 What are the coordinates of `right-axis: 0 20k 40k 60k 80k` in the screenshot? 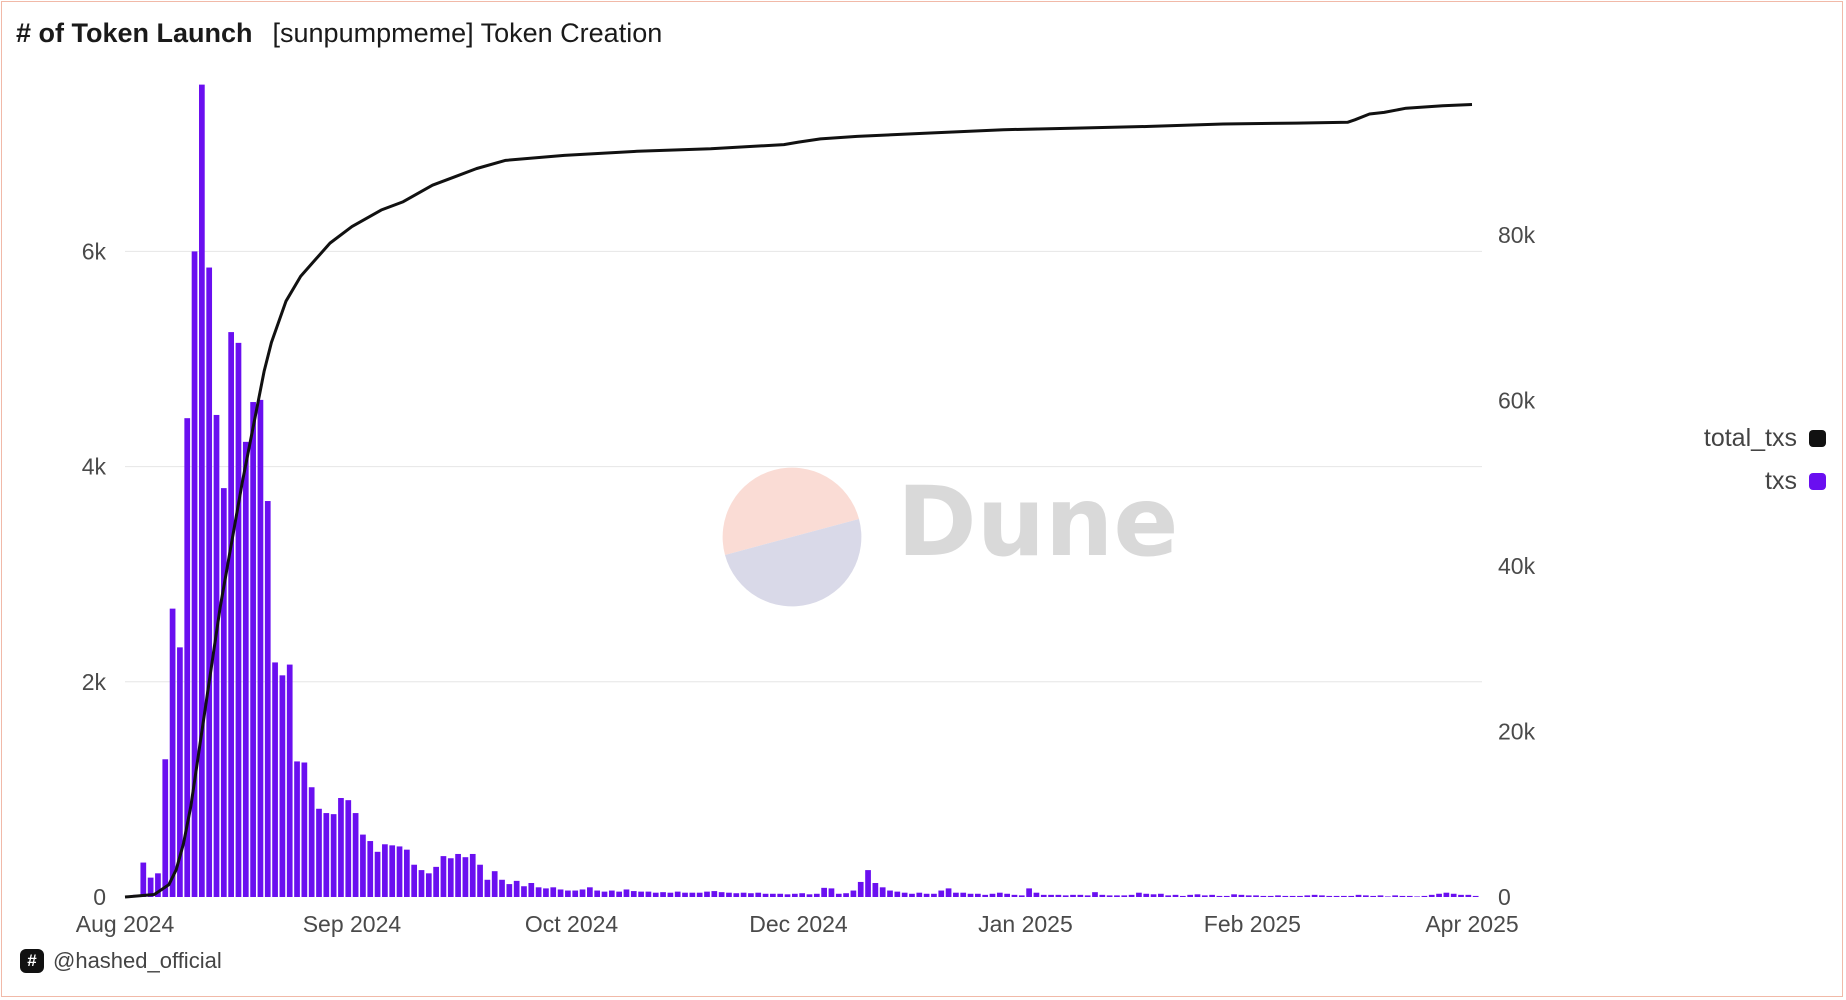 It's located at (1517, 566).